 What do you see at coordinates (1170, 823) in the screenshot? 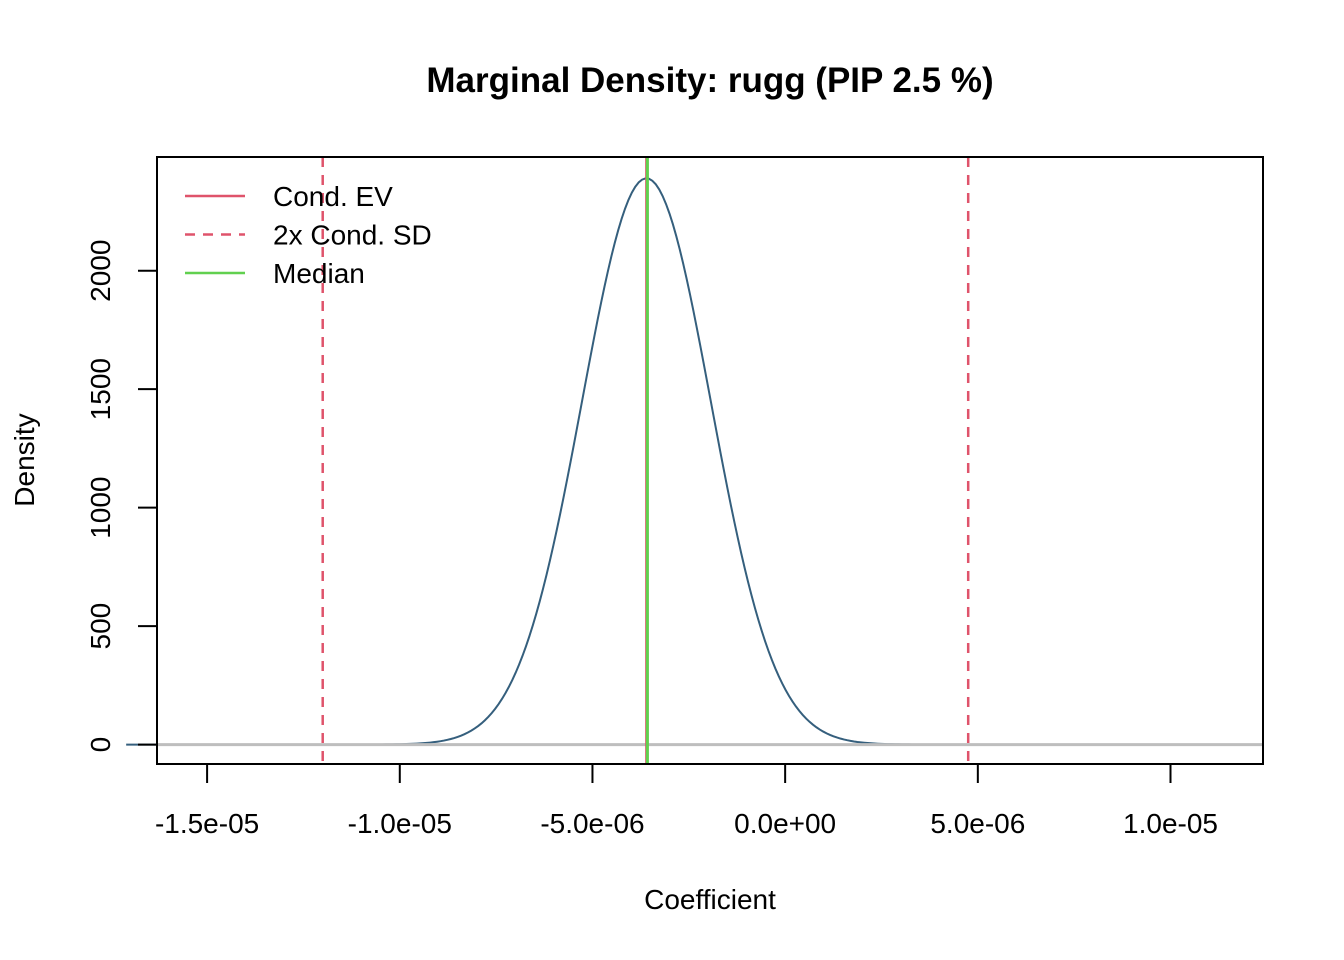
I see `x-tick-label: 1.0e-05` at bounding box center [1170, 823].